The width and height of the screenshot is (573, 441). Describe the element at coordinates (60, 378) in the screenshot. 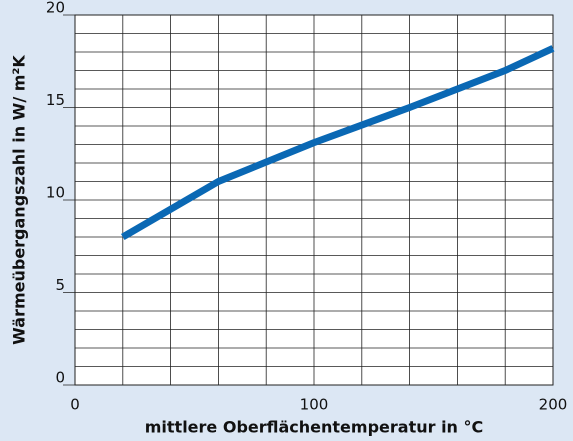

I see `y-tick-label: 0` at that location.